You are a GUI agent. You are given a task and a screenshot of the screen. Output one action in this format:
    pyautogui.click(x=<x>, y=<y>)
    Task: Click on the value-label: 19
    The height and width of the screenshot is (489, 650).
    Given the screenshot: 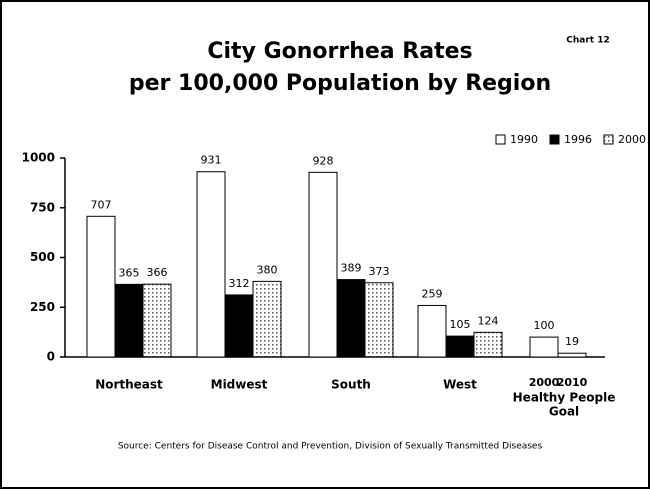 What is the action you would take?
    pyautogui.click(x=572, y=341)
    